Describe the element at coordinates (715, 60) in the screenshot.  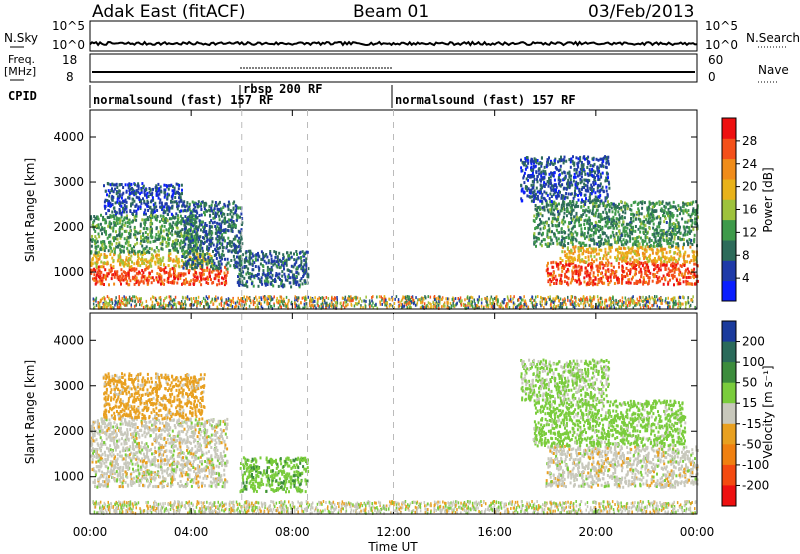
I see `nave-tick-top: 60` at that location.